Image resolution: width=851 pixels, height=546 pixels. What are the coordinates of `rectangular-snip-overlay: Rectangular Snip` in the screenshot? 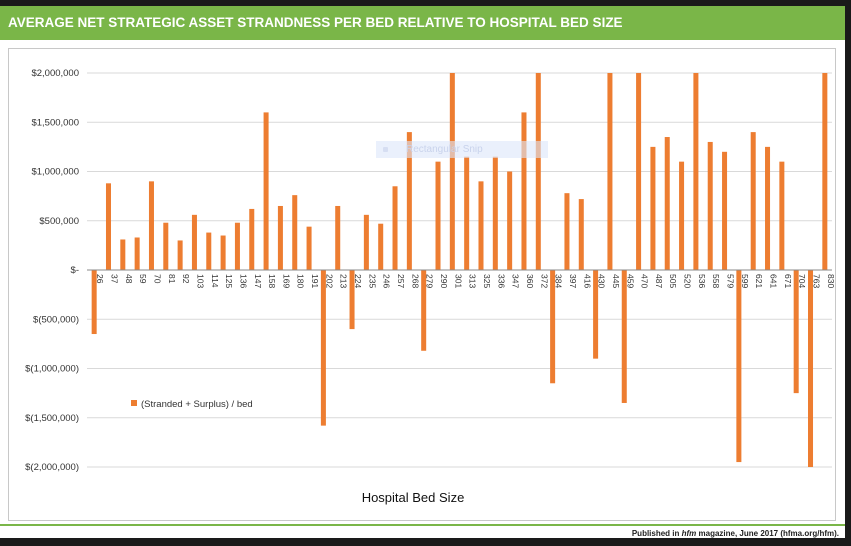 It's located at (462, 149).